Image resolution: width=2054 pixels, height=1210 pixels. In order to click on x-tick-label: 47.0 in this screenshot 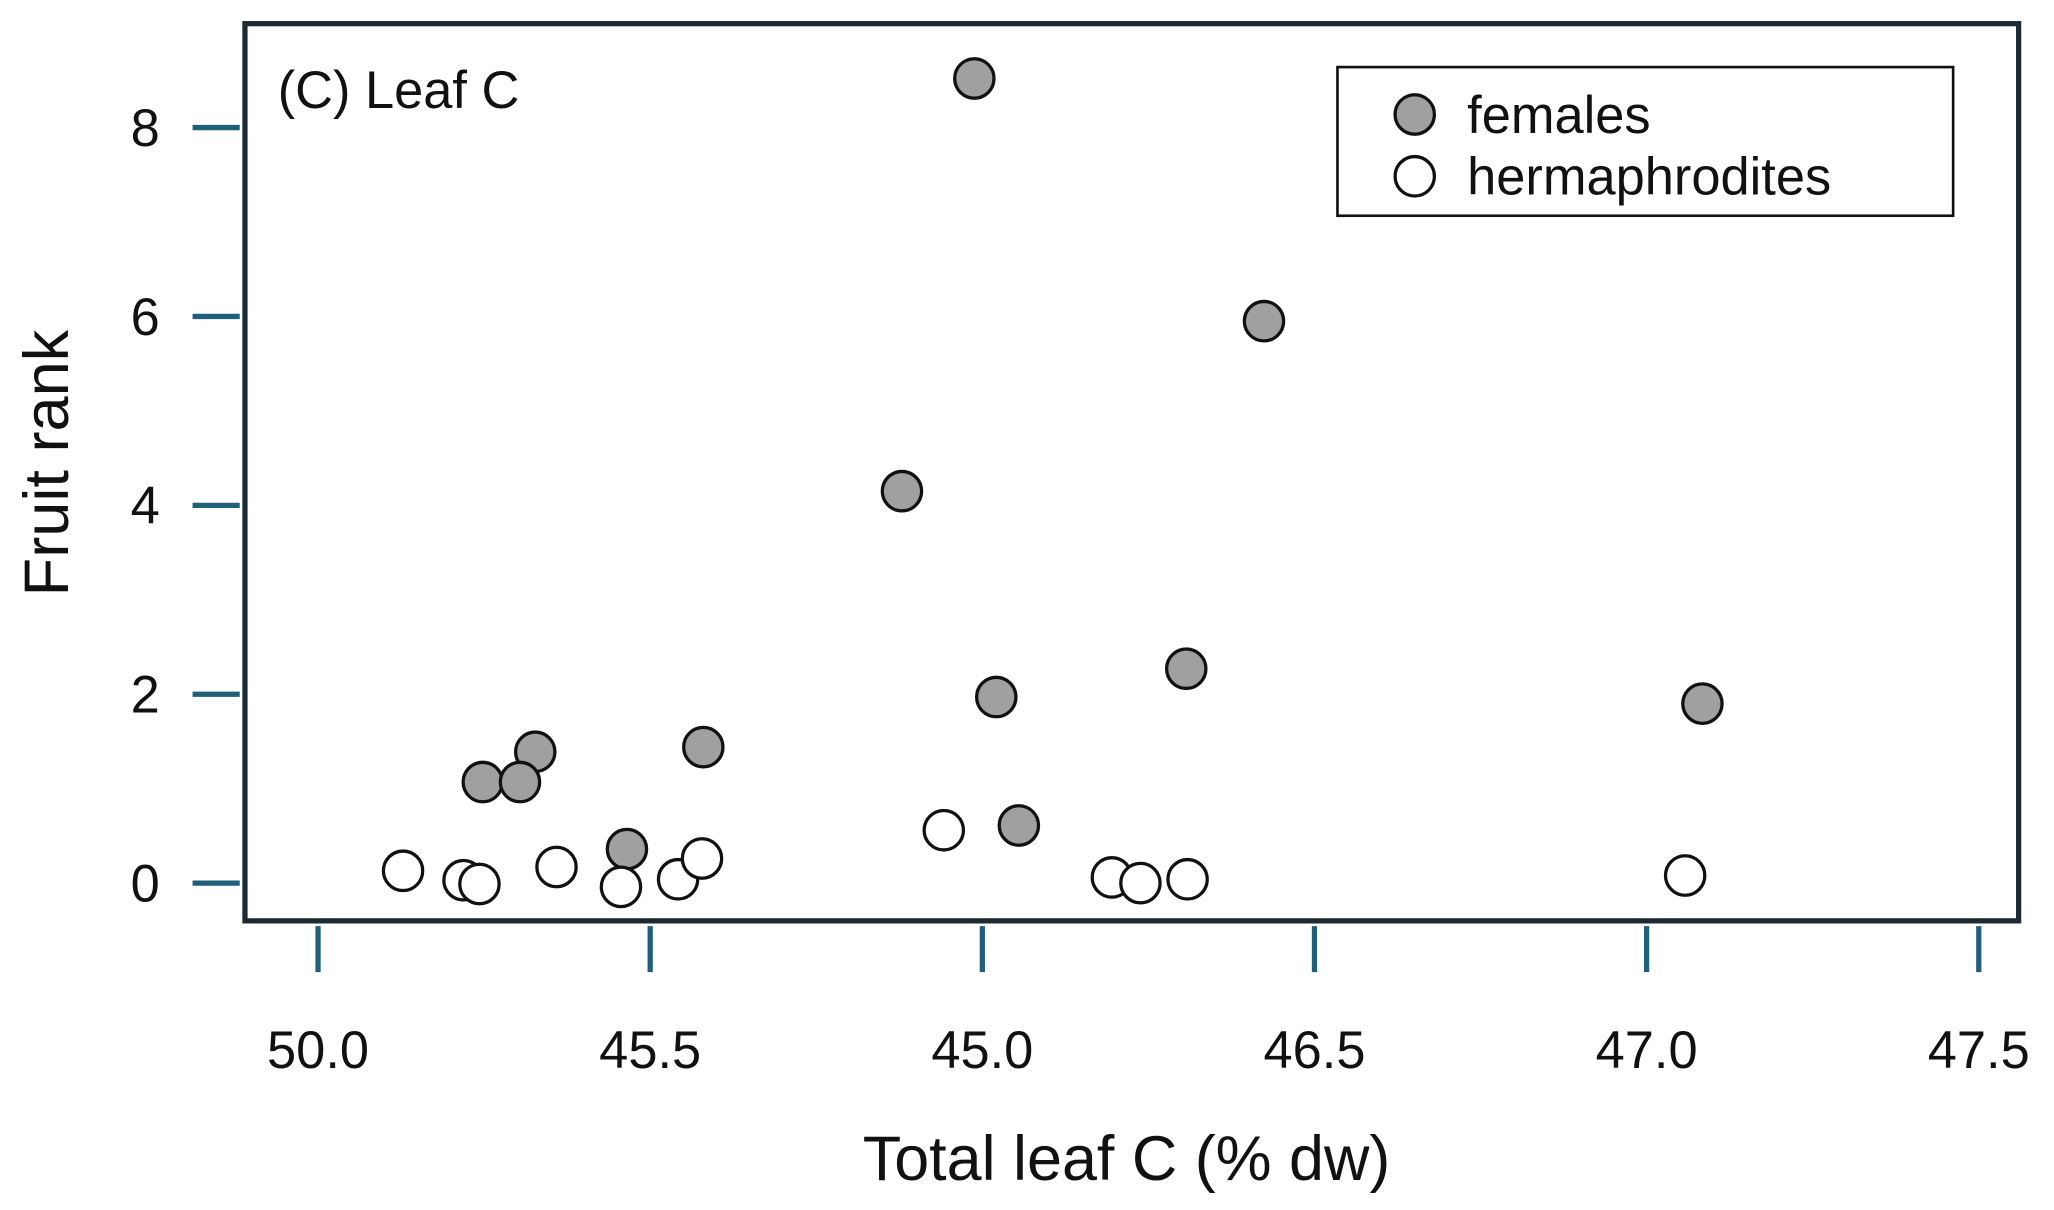, I will do `click(1647, 1050)`.